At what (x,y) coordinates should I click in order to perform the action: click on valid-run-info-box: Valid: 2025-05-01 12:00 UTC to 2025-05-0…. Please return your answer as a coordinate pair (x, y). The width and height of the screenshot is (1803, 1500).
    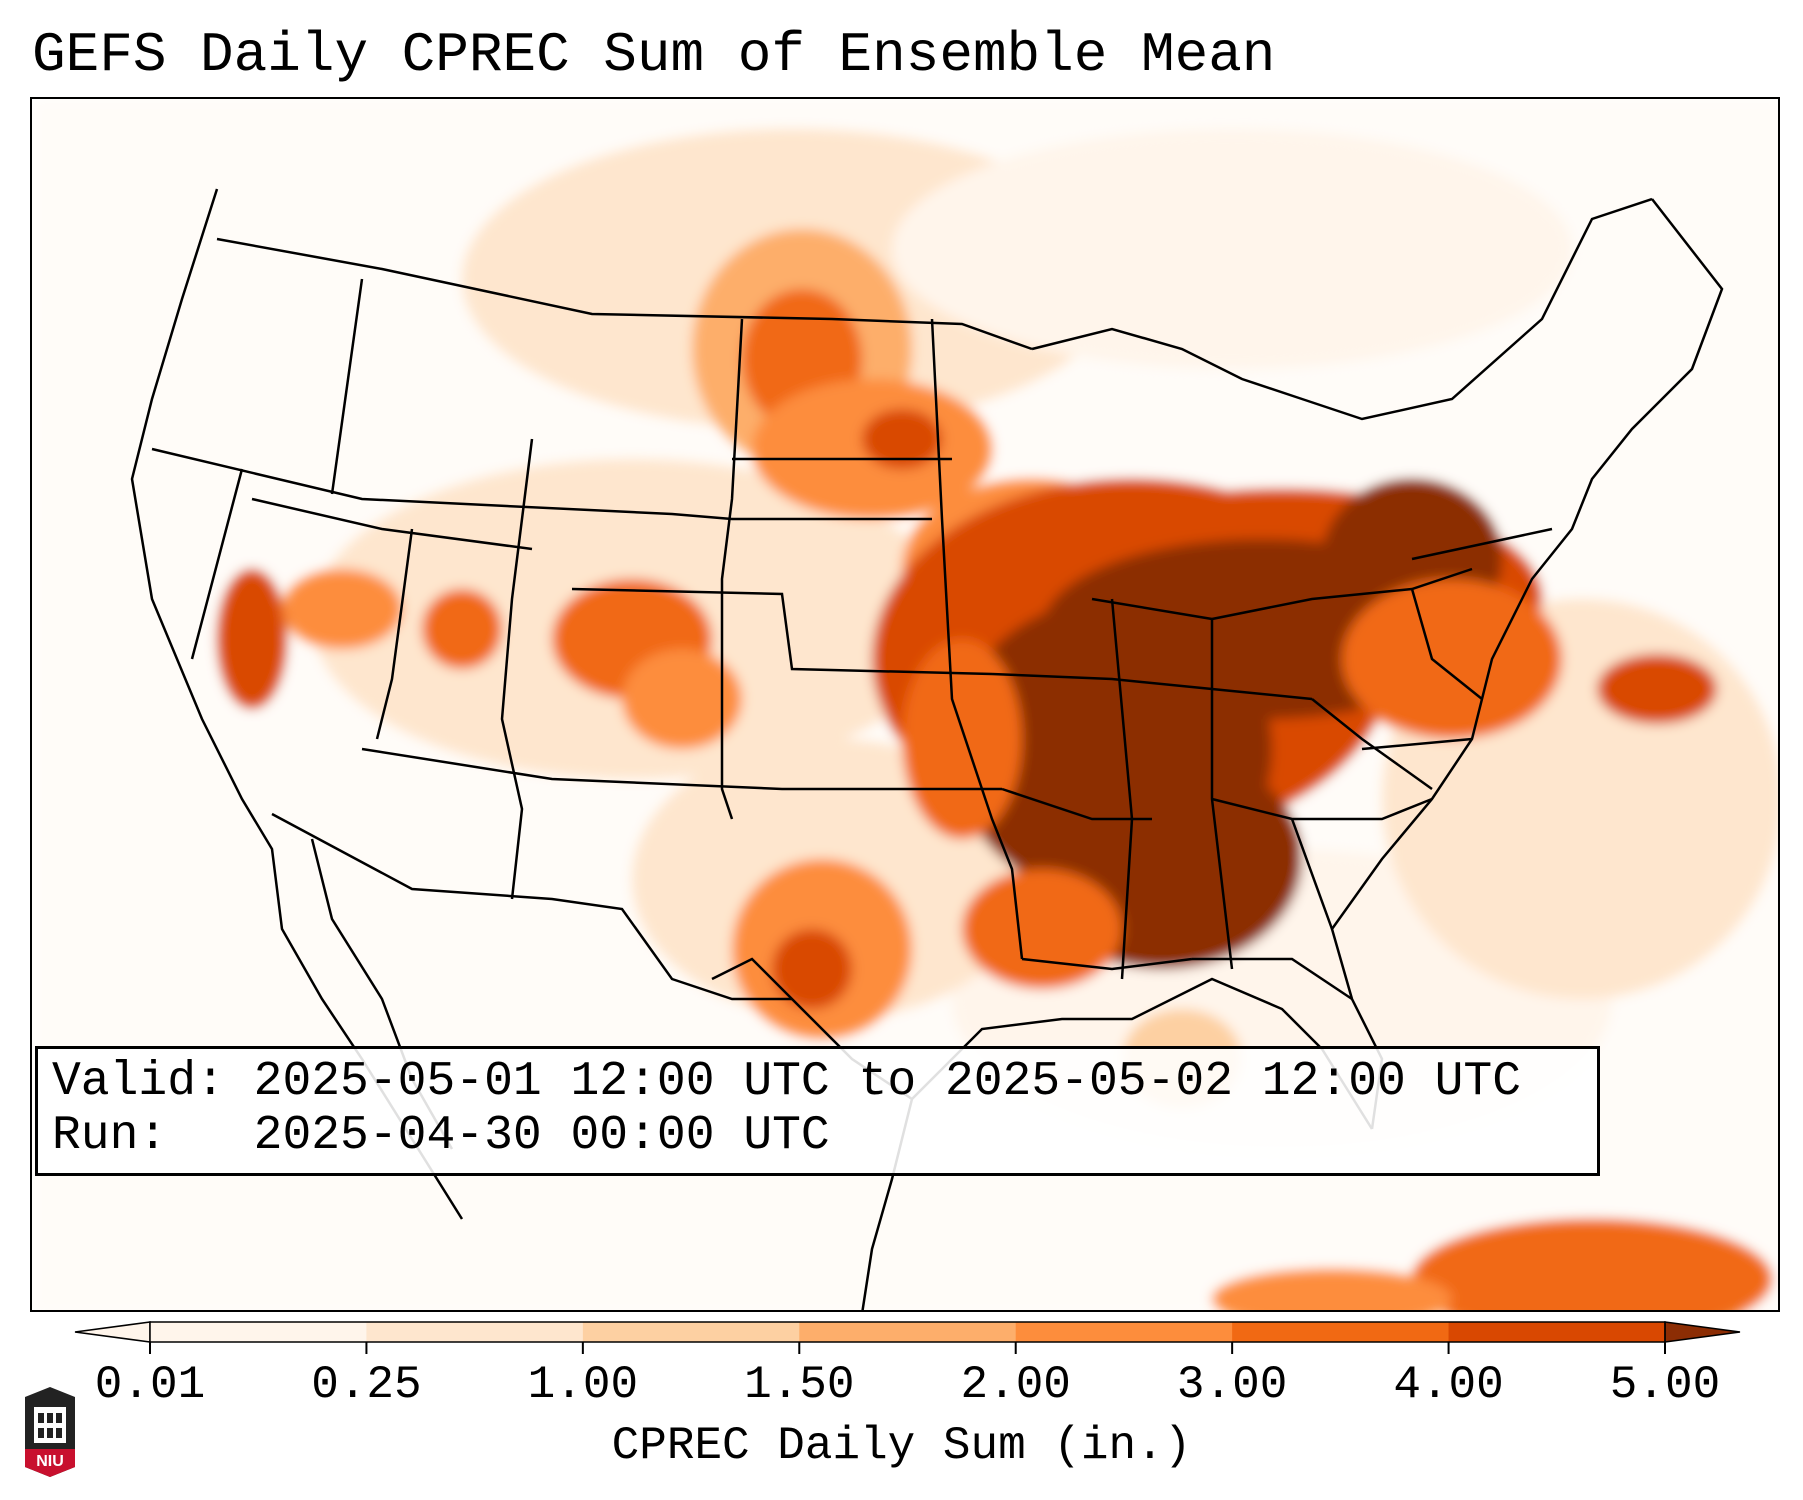
    Looking at the image, I should click on (817, 1111).